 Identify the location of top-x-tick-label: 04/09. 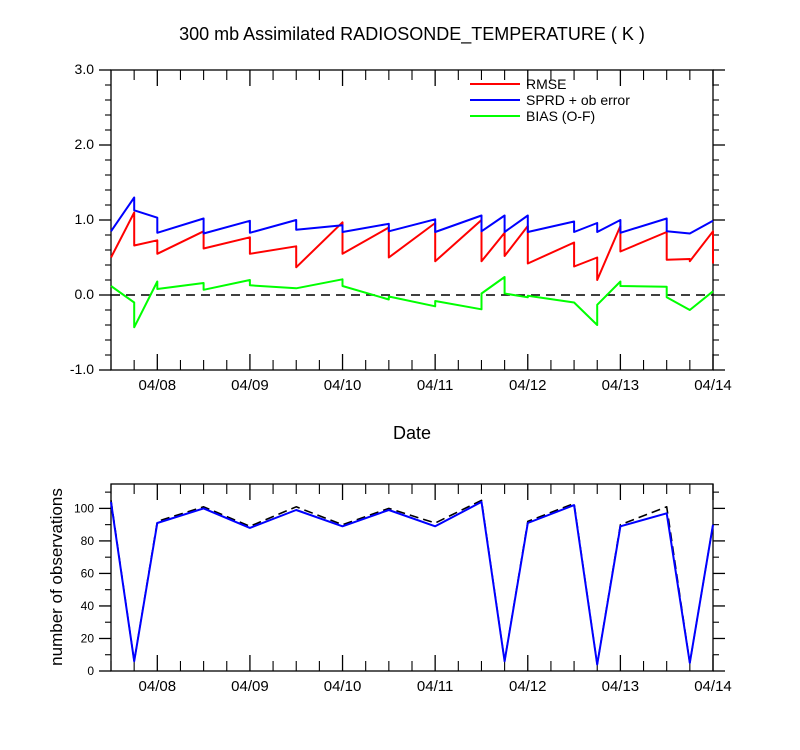
(250, 385).